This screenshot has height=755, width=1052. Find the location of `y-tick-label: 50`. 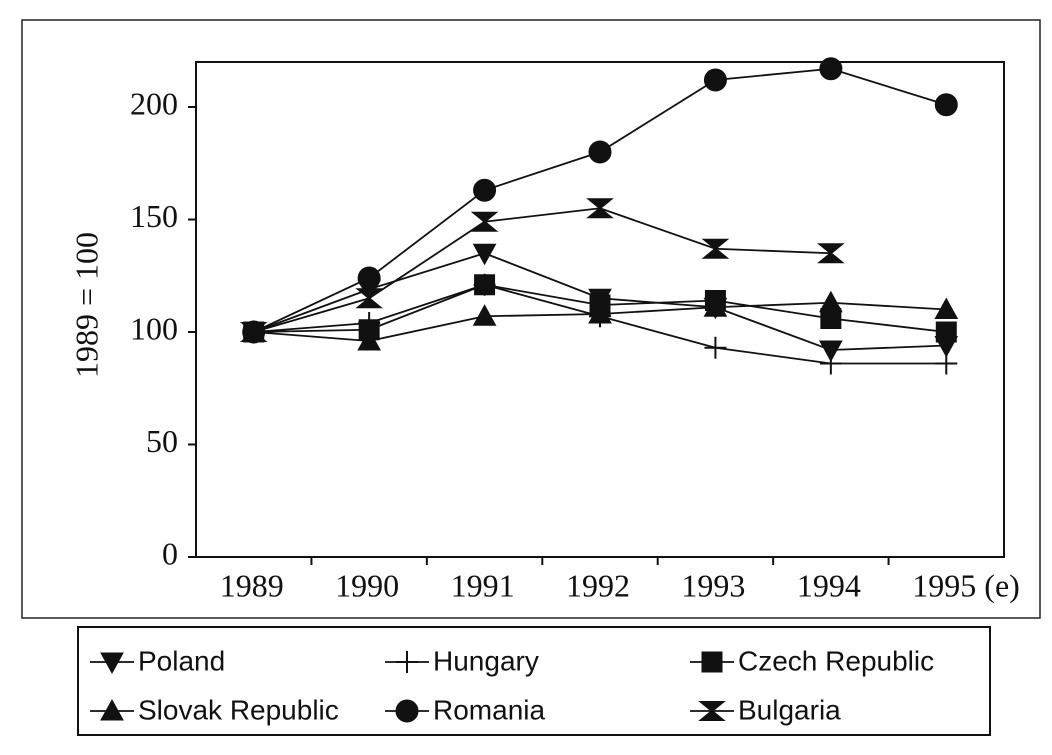

y-tick-label: 50 is located at coordinates (162, 441).